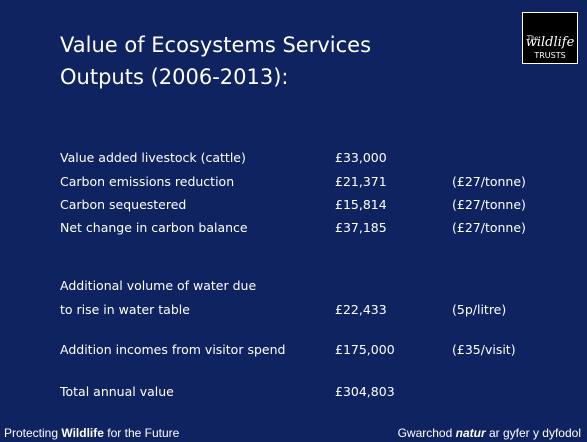 The width and height of the screenshot is (587, 442). What do you see at coordinates (550, 55) in the screenshot?
I see `logo-sub: TRUSTS` at bounding box center [550, 55].